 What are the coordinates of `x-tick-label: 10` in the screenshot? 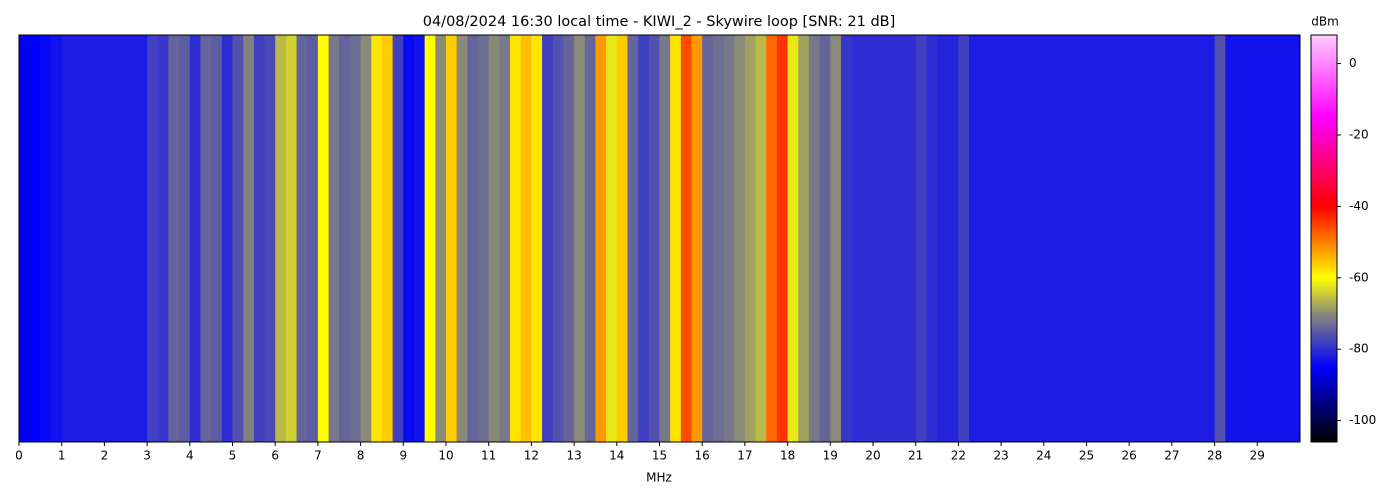 It's located at (445, 456).